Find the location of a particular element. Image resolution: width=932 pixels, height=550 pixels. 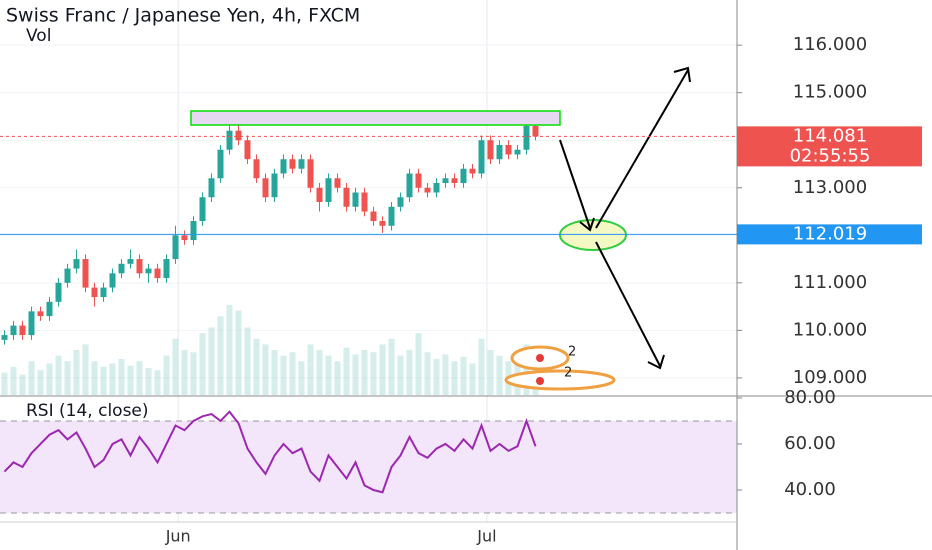

y-tick-label: 113.000 is located at coordinates (830, 187).